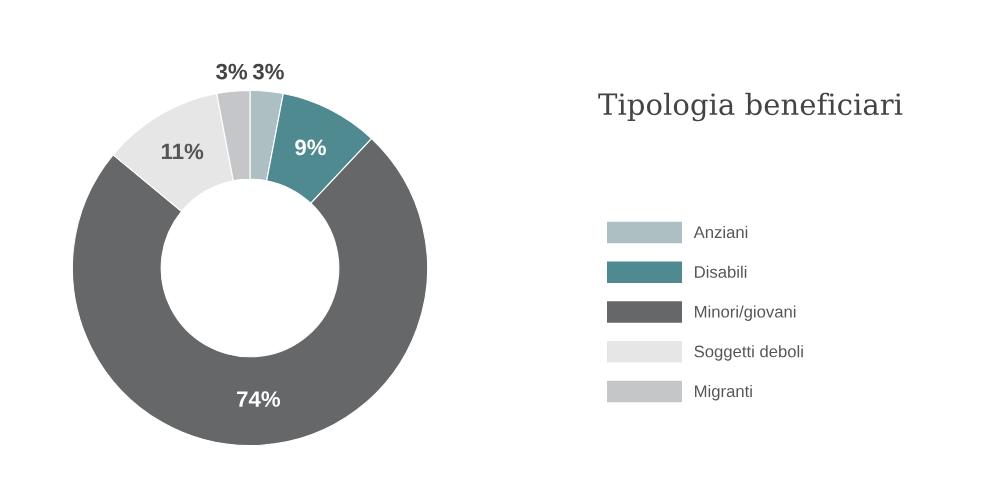 The image size is (1005, 493). Describe the element at coordinates (182, 151) in the screenshot. I see `data-label: 11%` at that location.